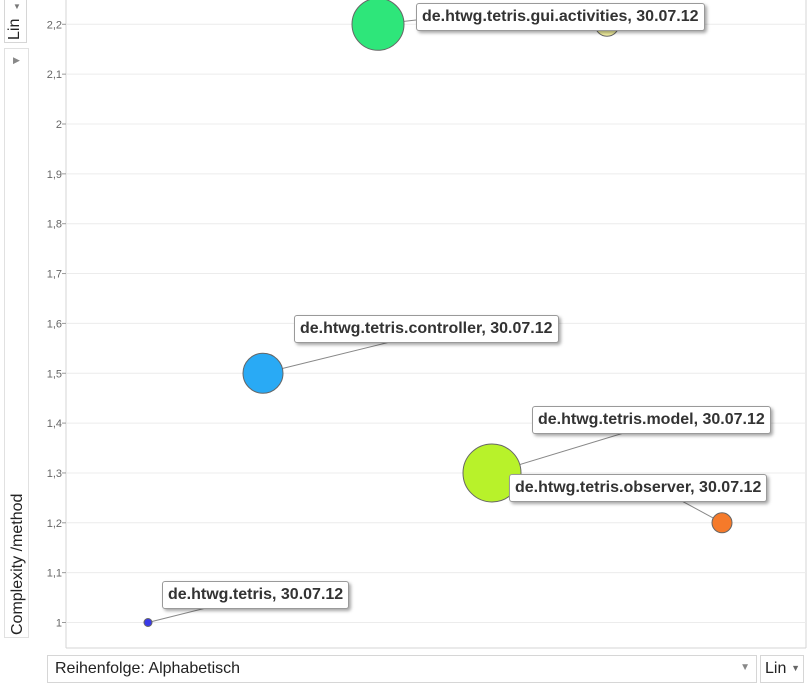 The image size is (808, 685). What do you see at coordinates (59, 624) in the screenshot?
I see `y-tick-label: 1` at bounding box center [59, 624].